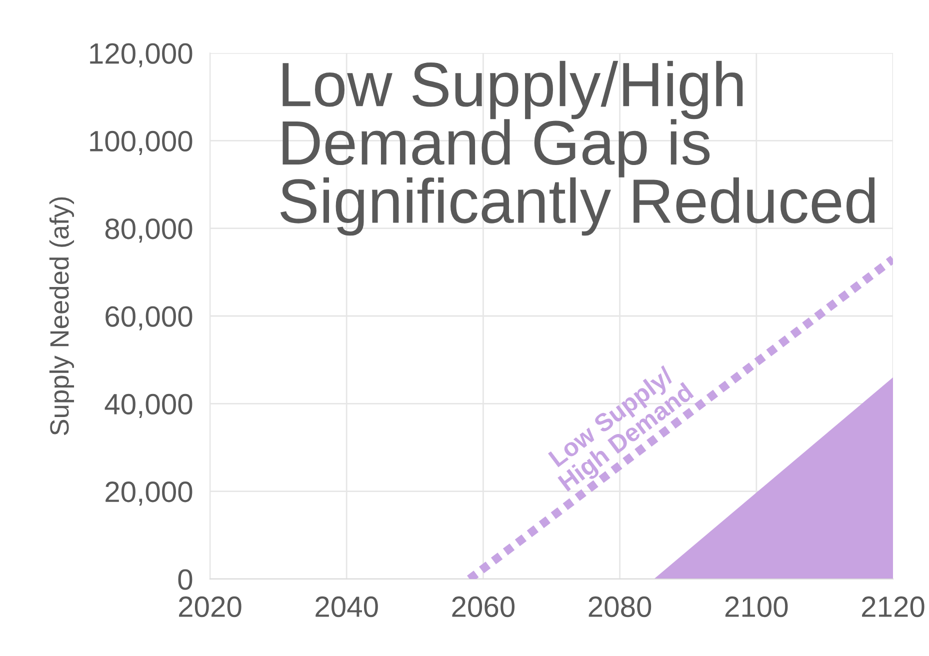  Describe the element at coordinates (149, 318) in the screenshot. I see `y-tick-label: 60,000` at that location.